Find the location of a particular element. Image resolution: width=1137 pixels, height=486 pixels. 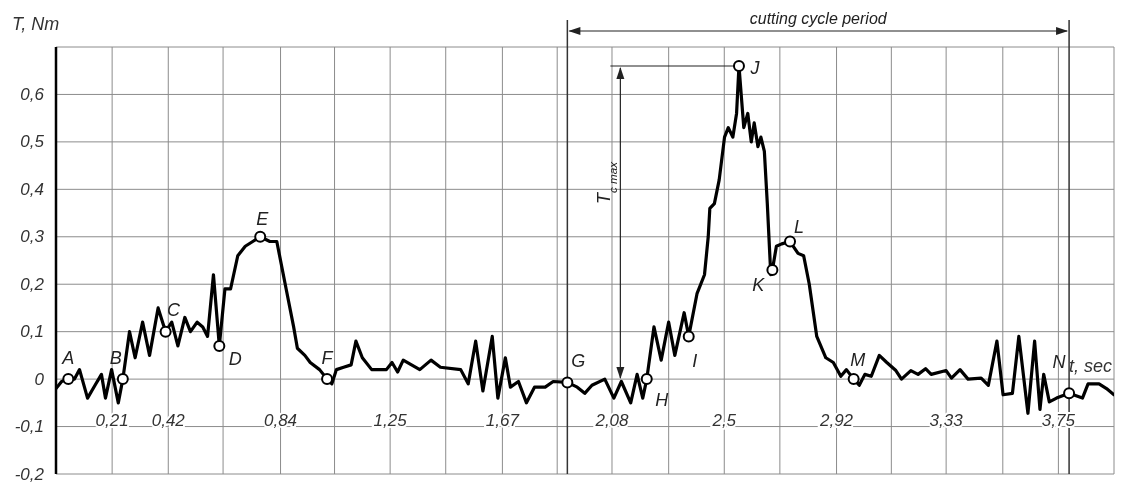

y-tick-label: -0,1 is located at coordinates (29, 427).